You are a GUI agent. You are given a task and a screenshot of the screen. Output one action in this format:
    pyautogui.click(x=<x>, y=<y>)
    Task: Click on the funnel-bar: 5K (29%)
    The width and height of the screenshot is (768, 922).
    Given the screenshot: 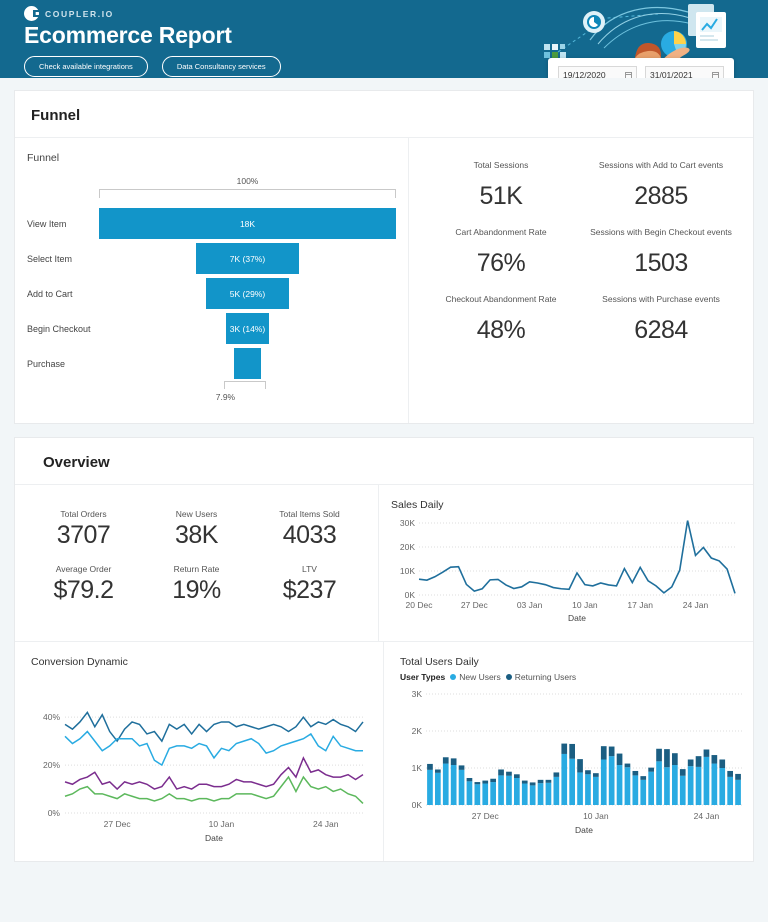 What is the action you would take?
    pyautogui.click(x=247, y=293)
    